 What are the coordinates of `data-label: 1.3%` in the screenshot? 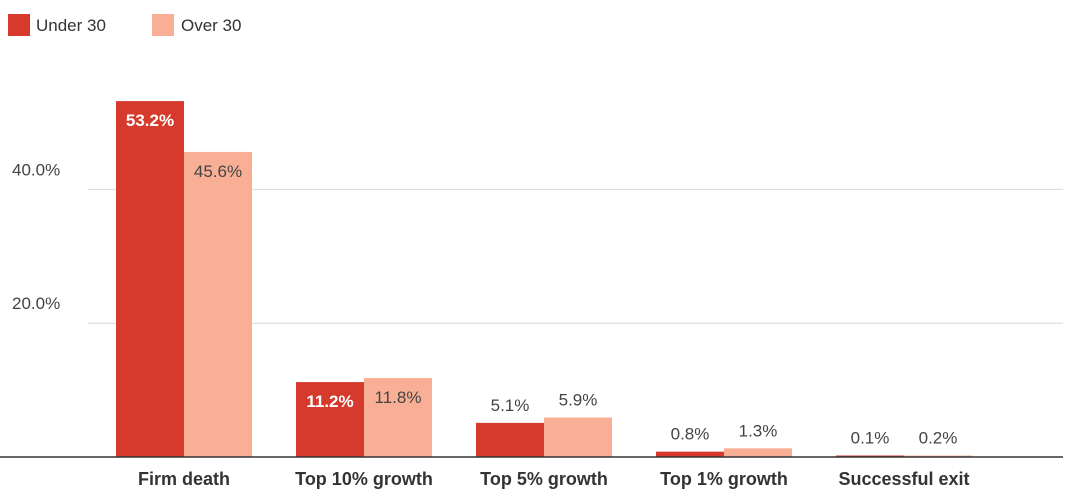 It's located at (758, 430).